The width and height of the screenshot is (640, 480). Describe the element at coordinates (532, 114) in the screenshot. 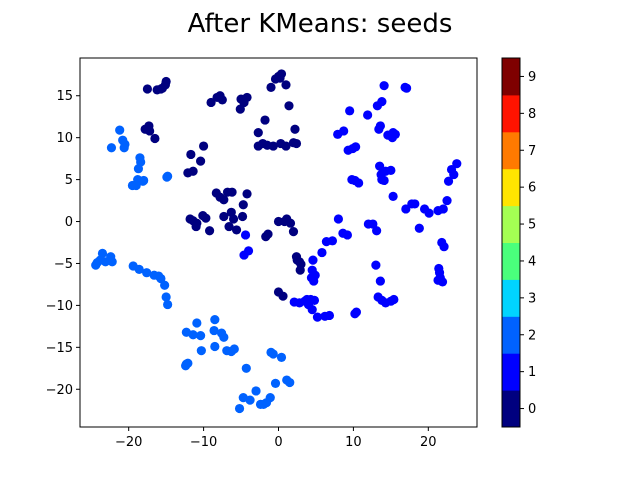

I see `colorbar-tick-label: 8` at that location.